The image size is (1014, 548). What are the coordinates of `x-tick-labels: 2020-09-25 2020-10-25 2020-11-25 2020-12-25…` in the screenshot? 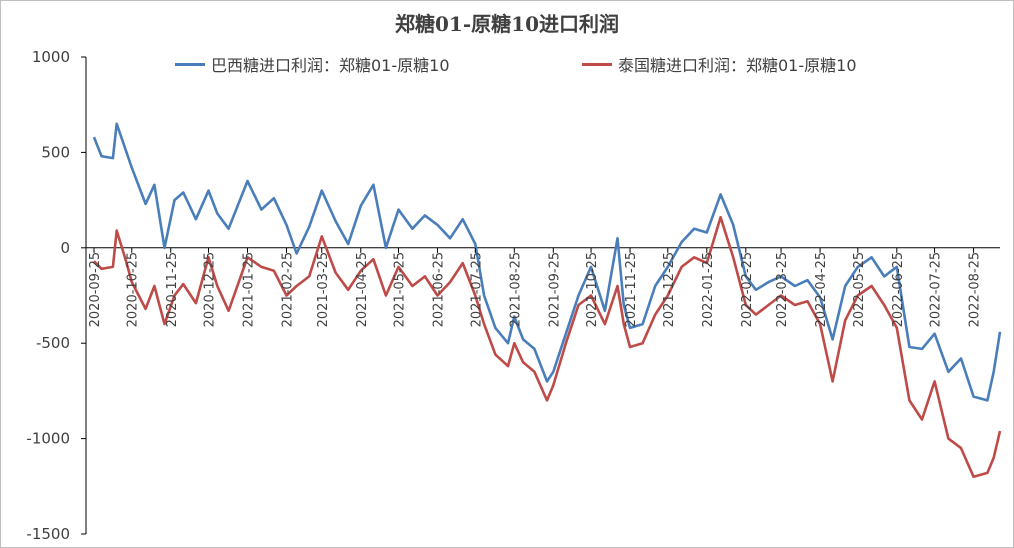 It's located at (535, 287).